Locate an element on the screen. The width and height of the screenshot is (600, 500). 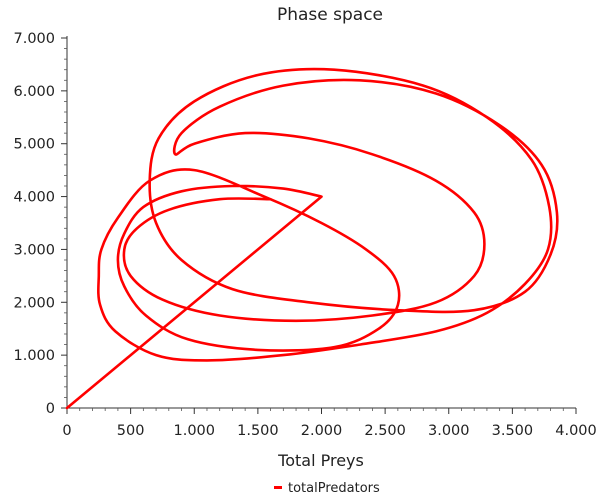
x-tick-label: 1.500 is located at coordinates (258, 431).